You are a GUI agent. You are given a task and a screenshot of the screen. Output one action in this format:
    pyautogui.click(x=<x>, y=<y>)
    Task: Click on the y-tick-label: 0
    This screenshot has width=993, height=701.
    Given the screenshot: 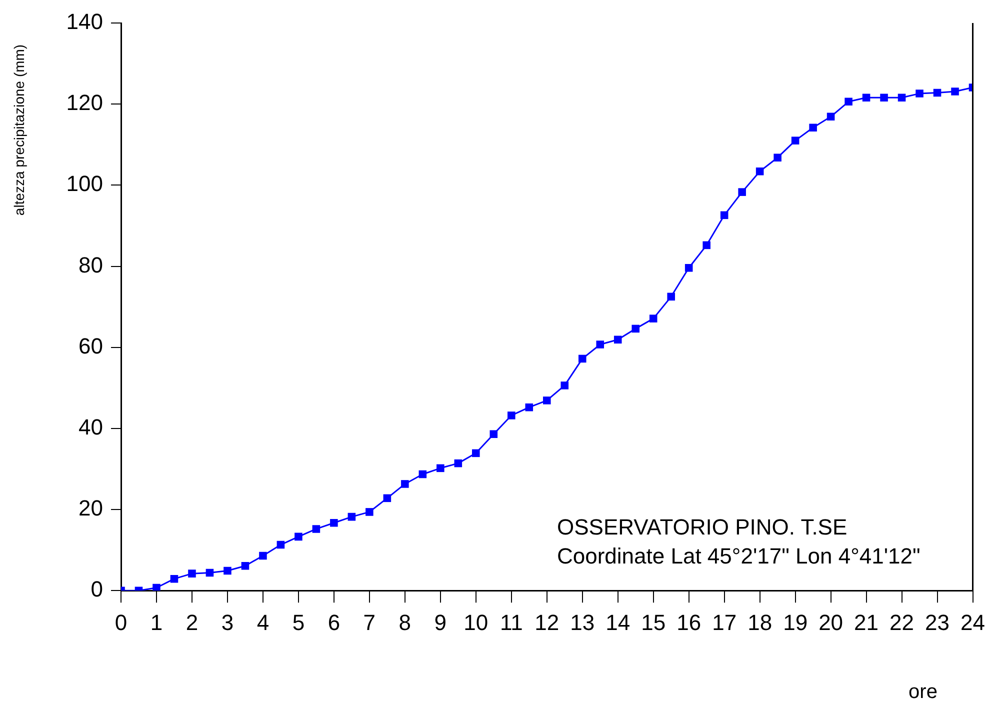 What is the action you would take?
    pyautogui.click(x=96, y=589)
    